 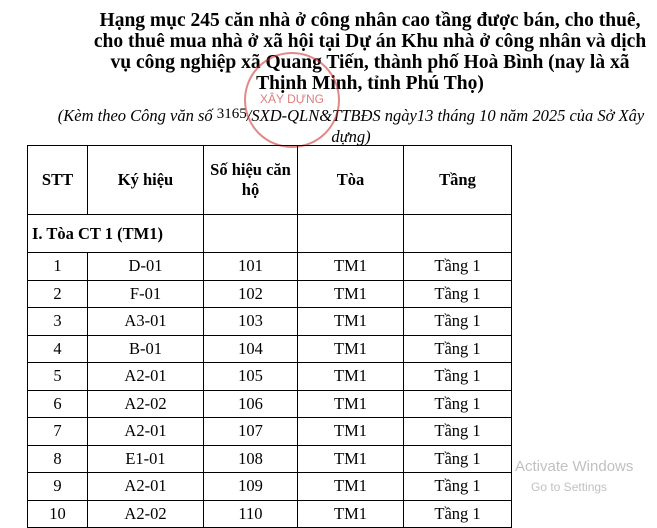 I want to click on section-label: I. Tòa CT 1 (TM1), so click(x=115, y=233).